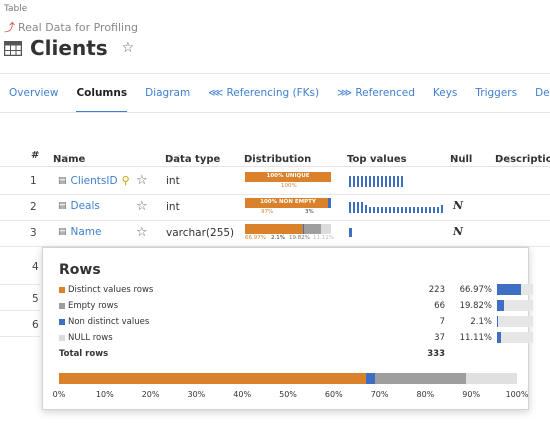 Image resolution: width=550 pixels, height=423 pixels. Describe the element at coordinates (542, 93) in the screenshot. I see `tab-dependencies: Dependen` at that location.